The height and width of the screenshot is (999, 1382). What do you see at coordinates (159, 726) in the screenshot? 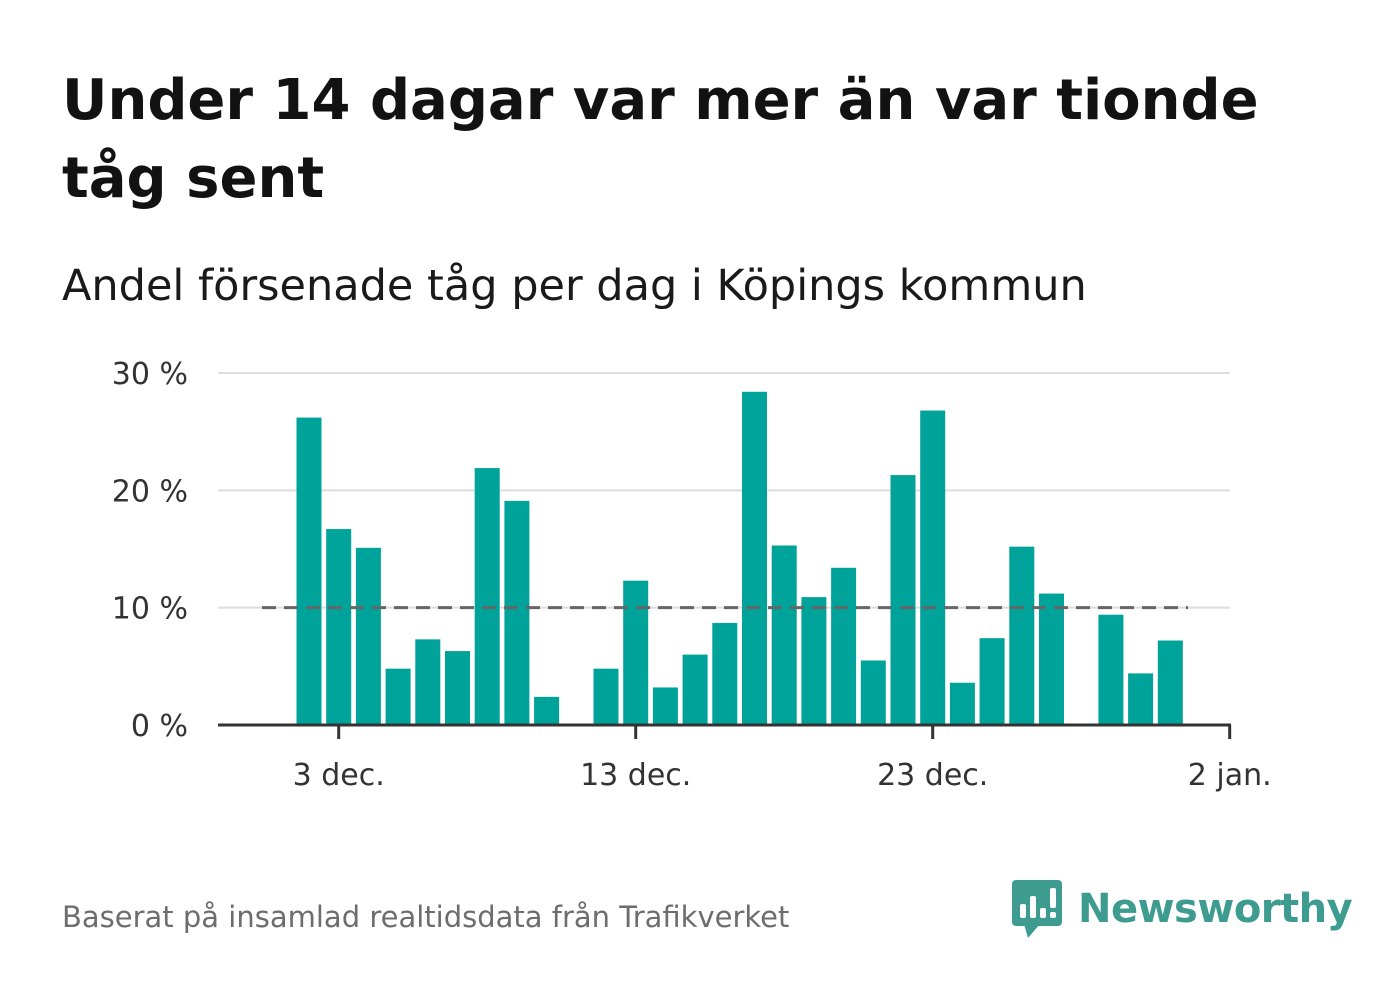
I see `y-tick-label: 0 %` at bounding box center [159, 726].